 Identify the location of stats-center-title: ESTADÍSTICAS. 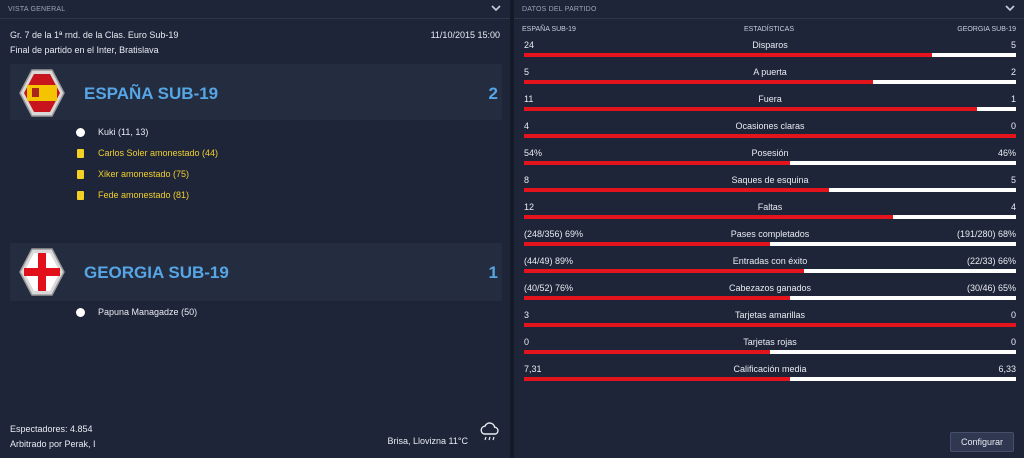
(769, 29).